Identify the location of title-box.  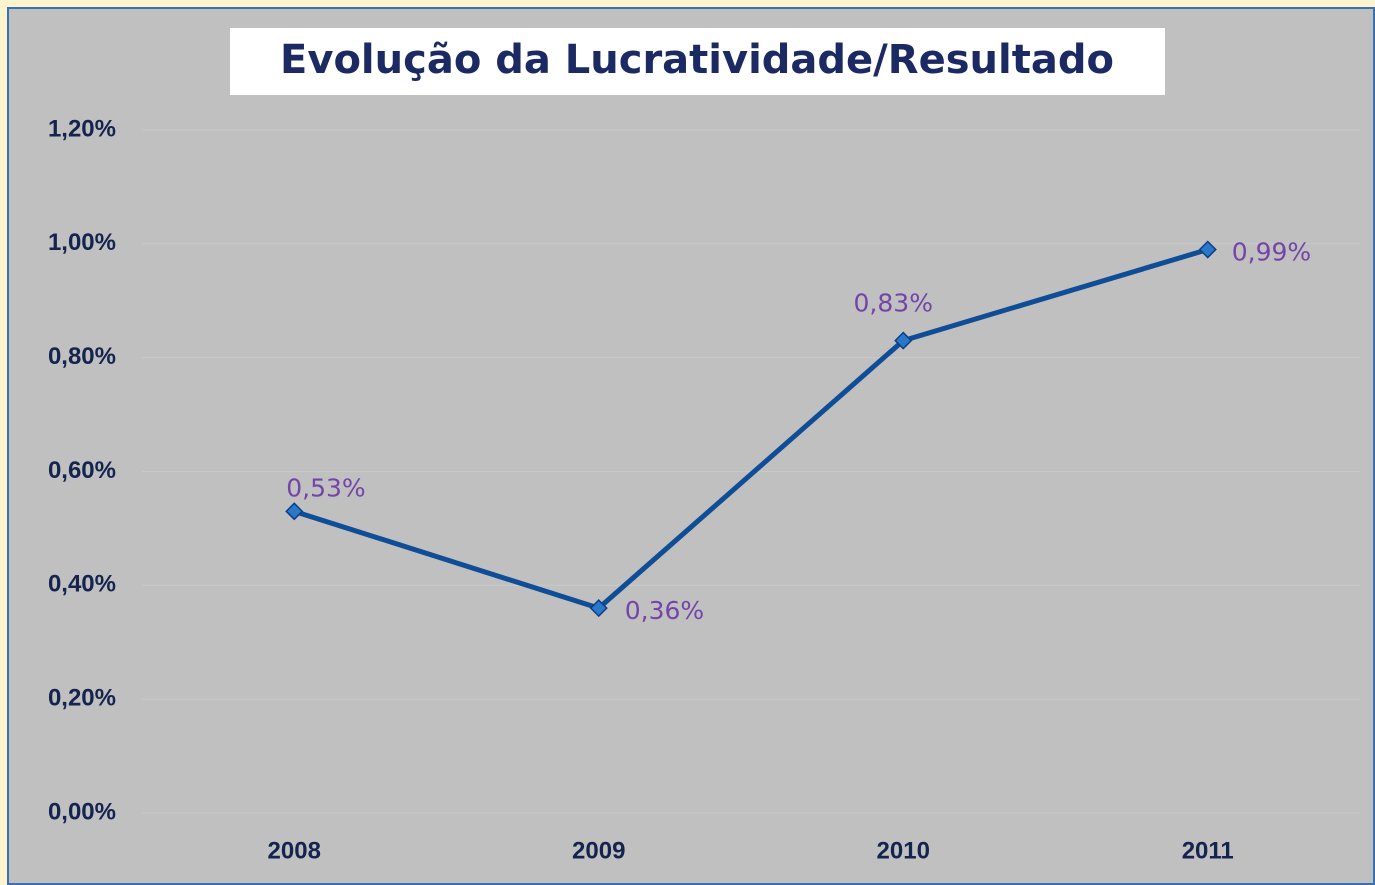
(697, 61).